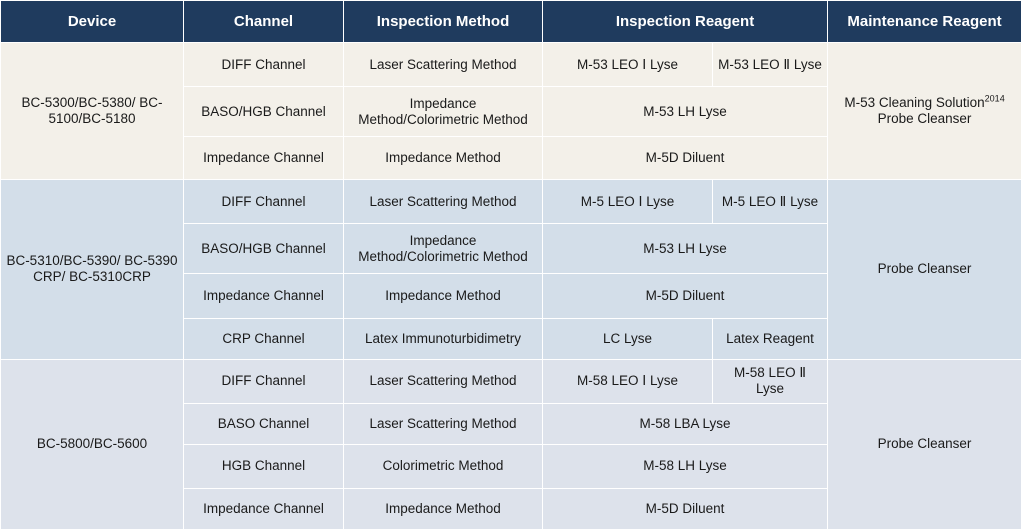 The height and width of the screenshot is (530, 1021). What do you see at coordinates (685, 21) in the screenshot?
I see `header-inspection-reagent: Inspection Reagent` at bounding box center [685, 21].